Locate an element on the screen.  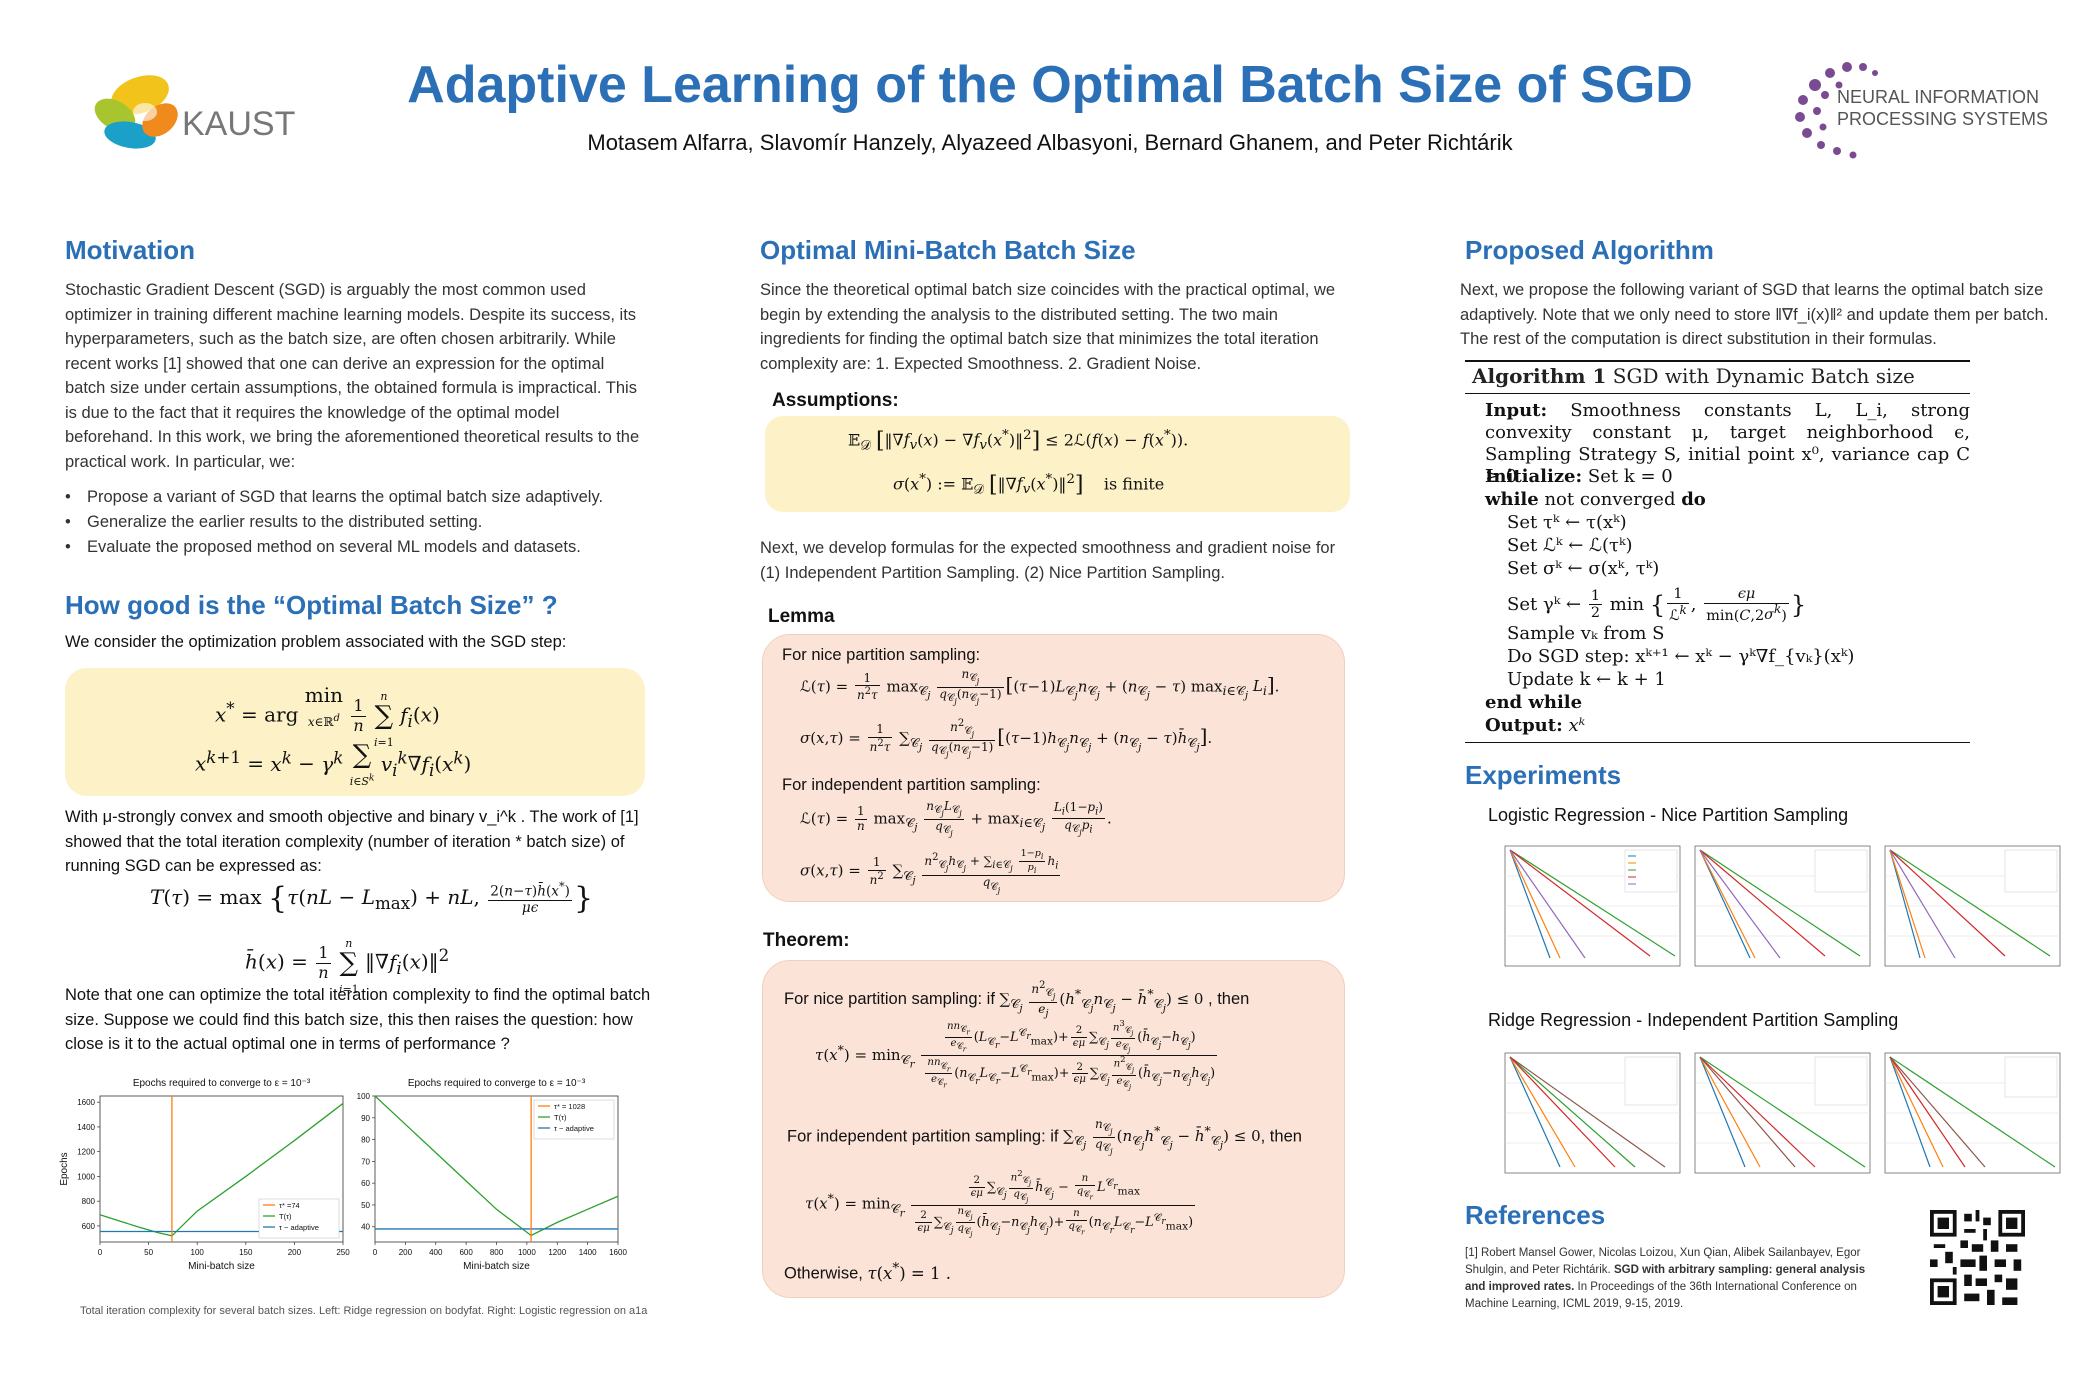
gradient-noise-assumption: σ(x*) := 𝔼𝒟 [‖∇fv(x*)‖2] is finite is located at coordinates (1029, 485).